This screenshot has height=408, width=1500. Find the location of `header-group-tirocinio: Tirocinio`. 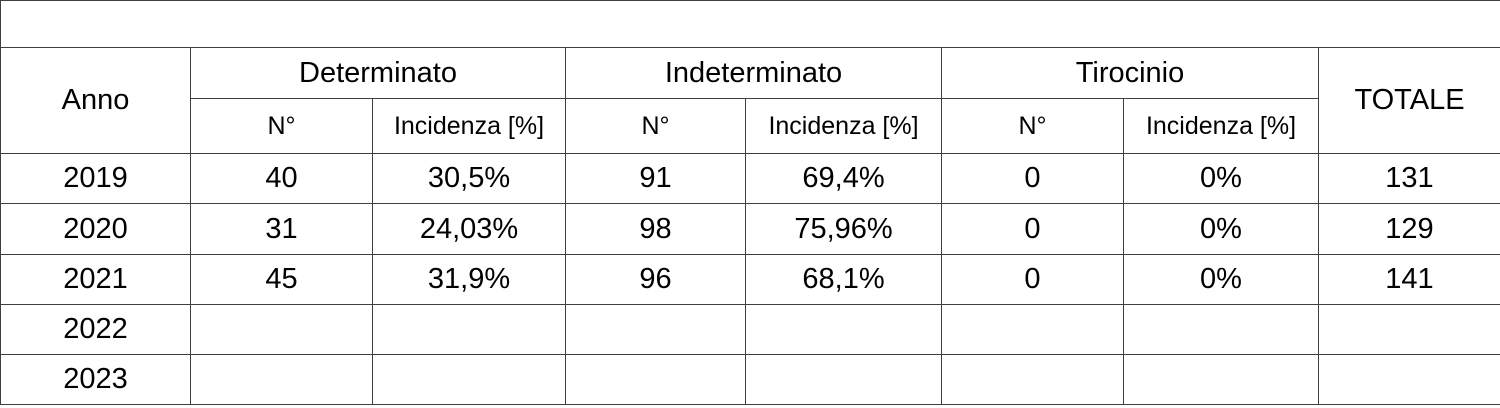

header-group-tirocinio: Tirocinio is located at coordinates (1130, 73).